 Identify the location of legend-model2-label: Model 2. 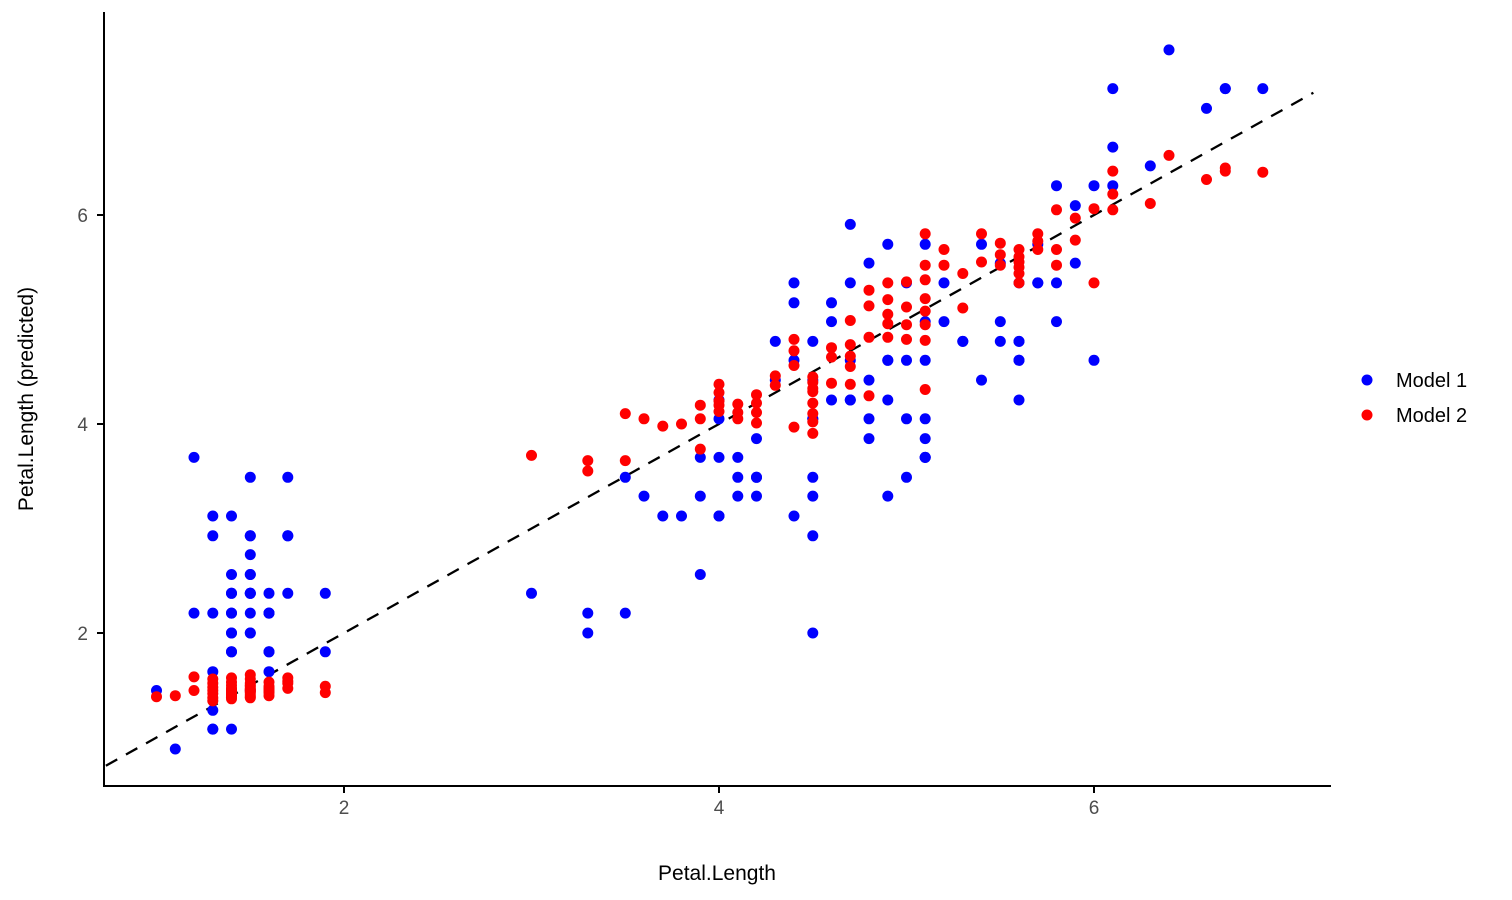
(1431, 416).